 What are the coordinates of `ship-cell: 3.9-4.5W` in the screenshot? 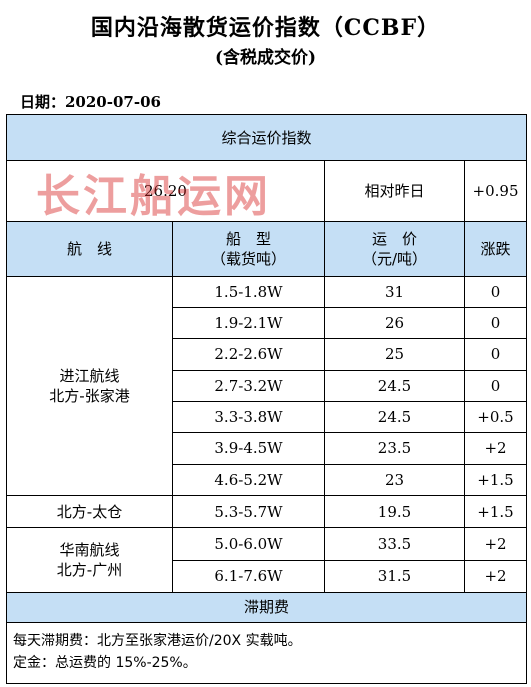 It's located at (248, 448).